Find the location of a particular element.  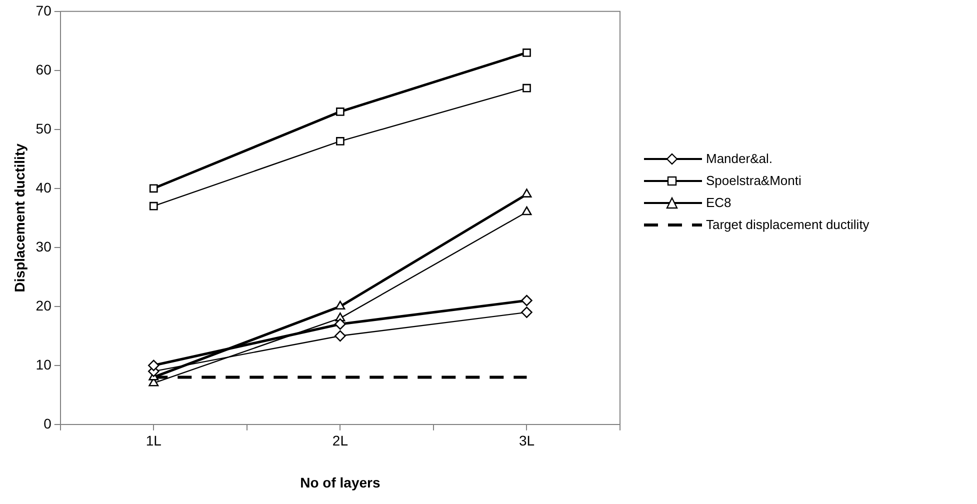

y-tick-label: 60 is located at coordinates (44, 69).